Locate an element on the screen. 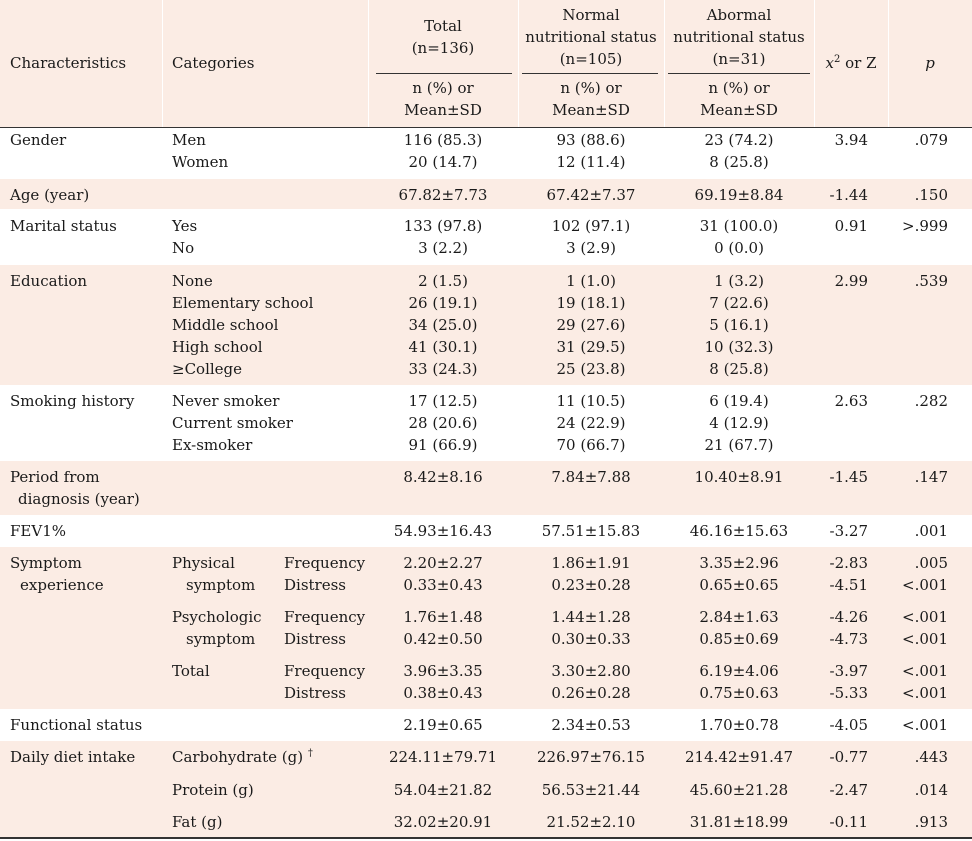 The width and height of the screenshot is (972, 841). category-label: High school is located at coordinates (217, 347).